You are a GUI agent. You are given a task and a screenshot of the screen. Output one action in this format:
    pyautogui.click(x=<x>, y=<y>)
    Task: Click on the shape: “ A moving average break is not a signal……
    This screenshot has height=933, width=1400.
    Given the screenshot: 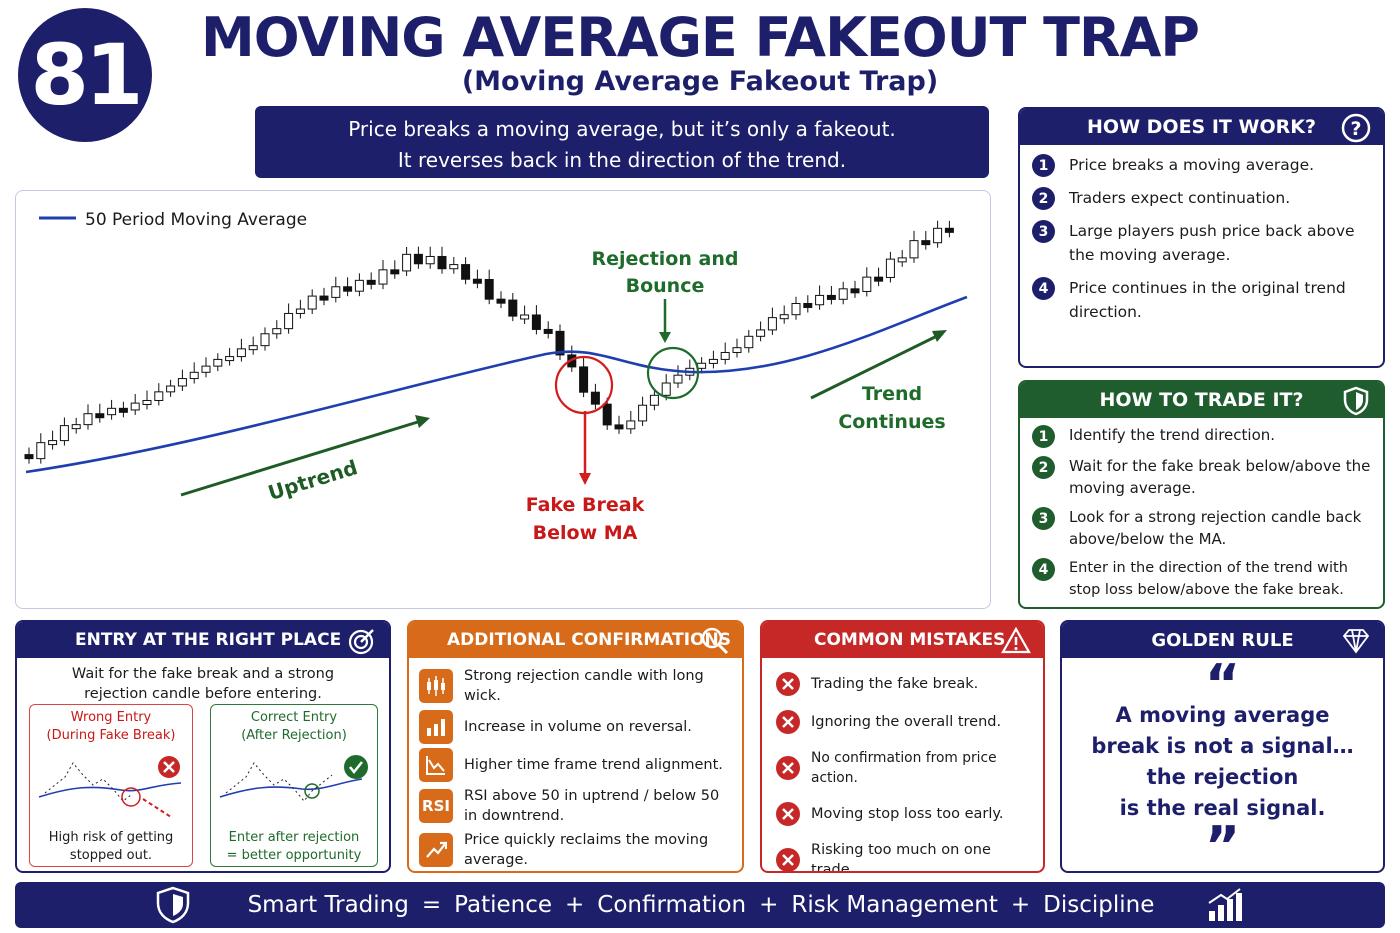 What is the action you would take?
    pyautogui.click(x=1222, y=765)
    